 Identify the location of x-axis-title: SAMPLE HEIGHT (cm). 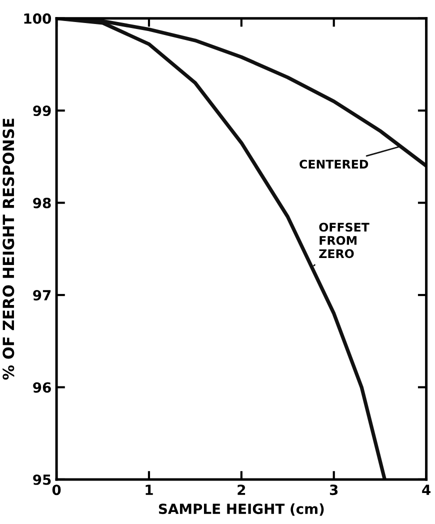
(241, 509).